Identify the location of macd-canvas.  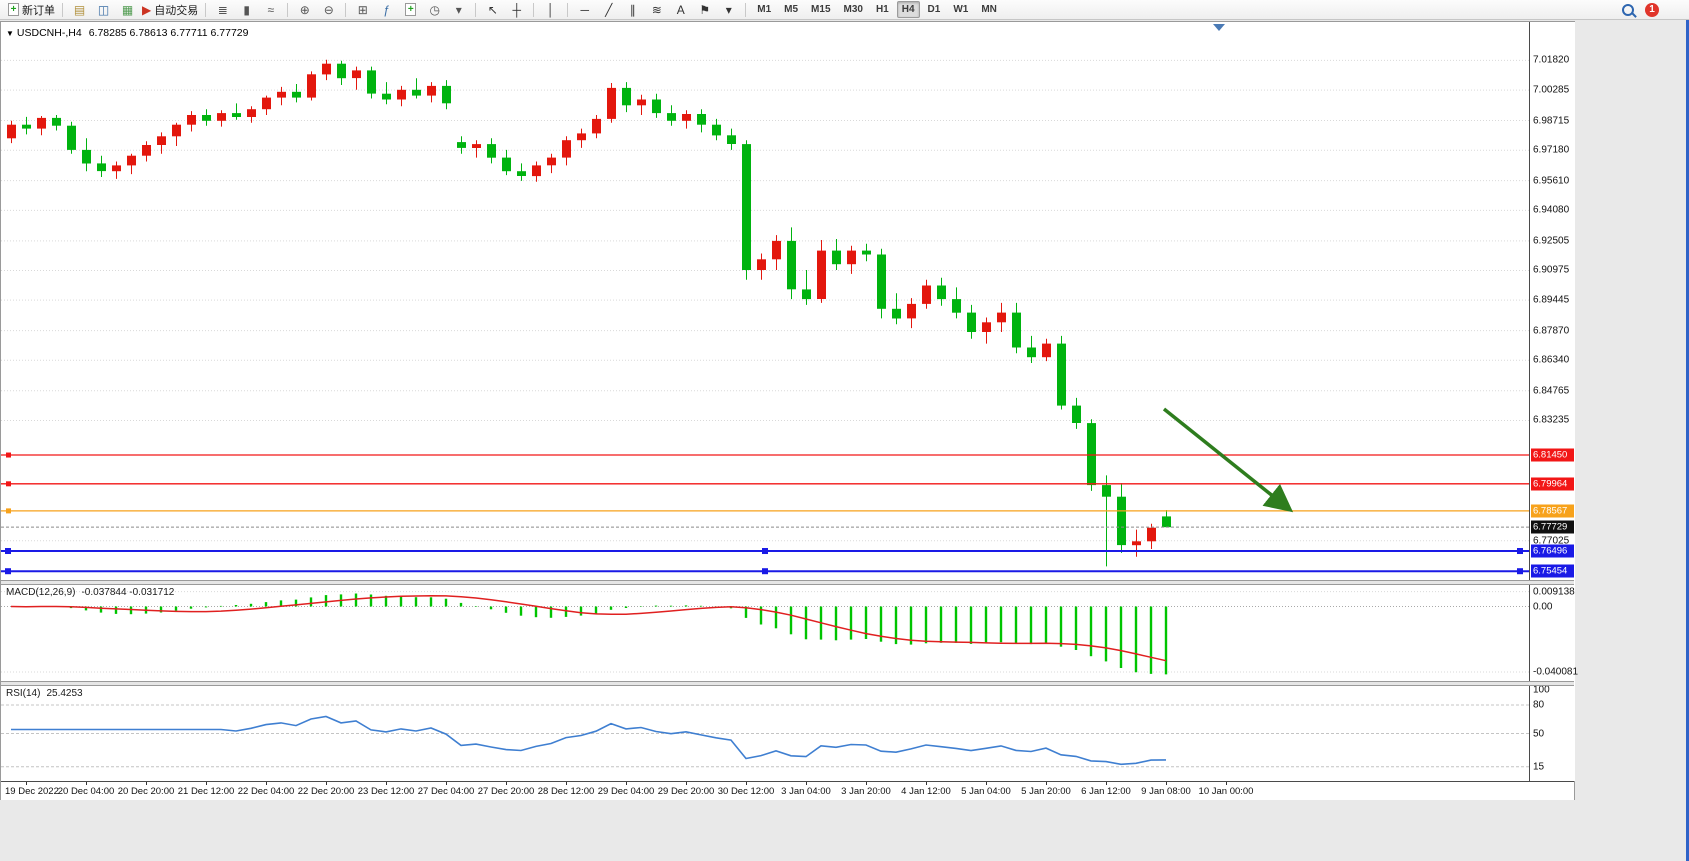
(765, 633).